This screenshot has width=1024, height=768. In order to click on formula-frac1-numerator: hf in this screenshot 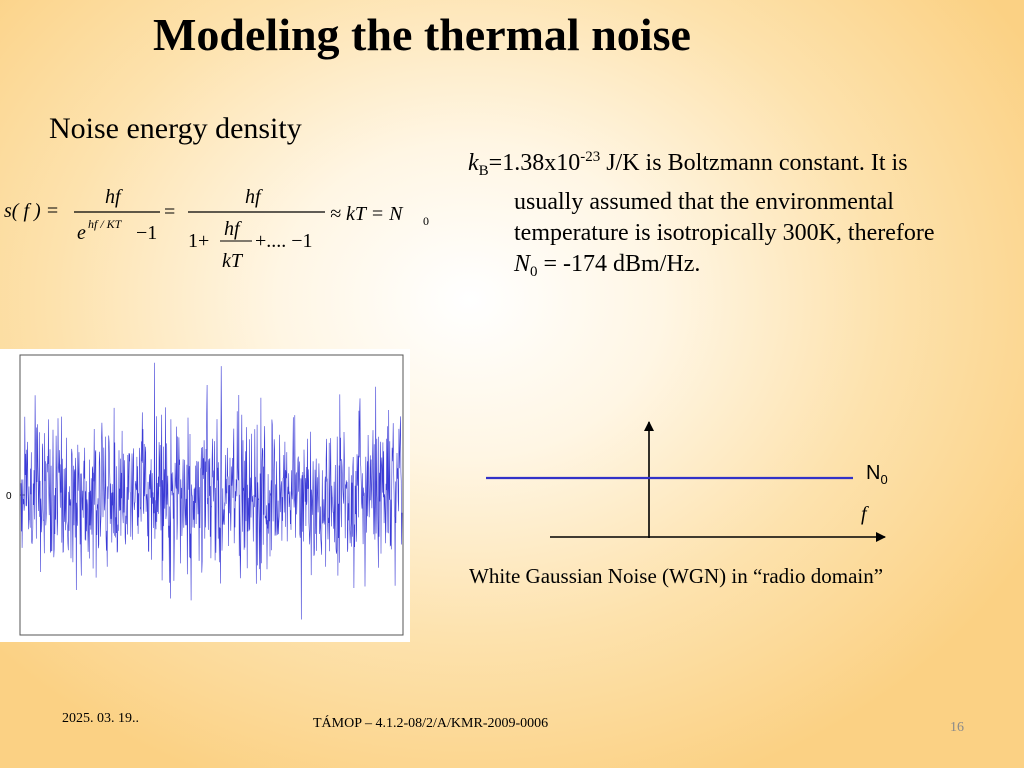, I will do `click(114, 197)`.